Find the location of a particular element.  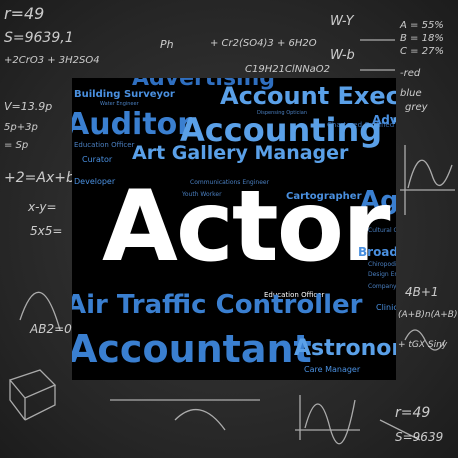

chalk-text: 5x5= is located at coordinates (46, 231).